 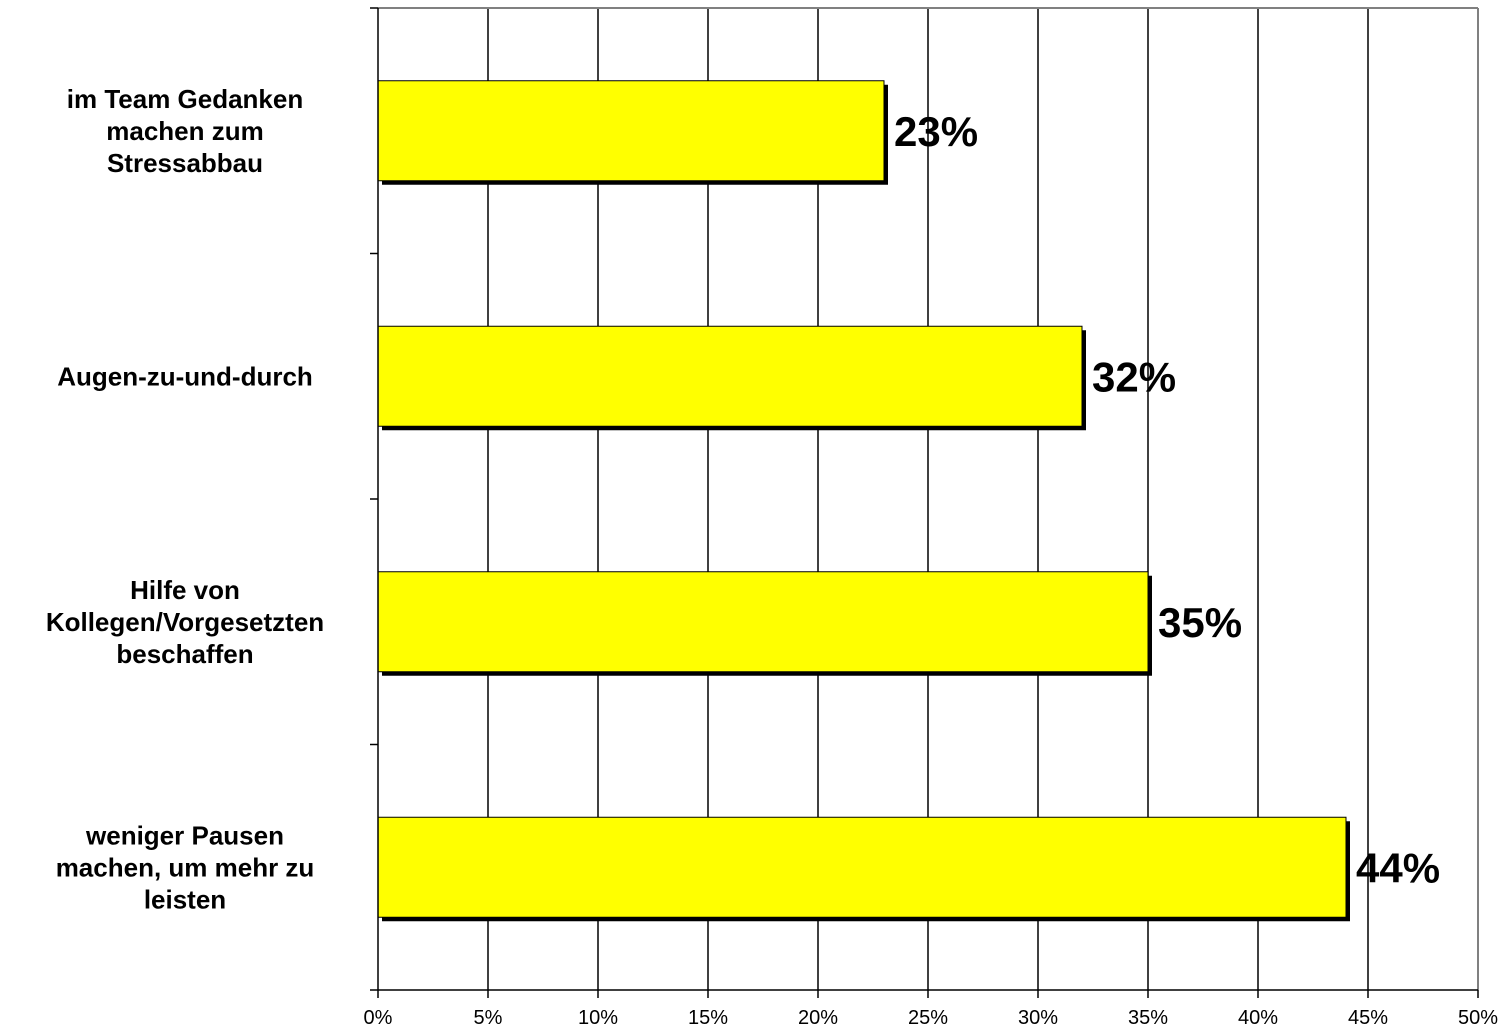 What do you see at coordinates (936, 131) in the screenshot?
I see `bar-value-label: 23%` at bounding box center [936, 131].